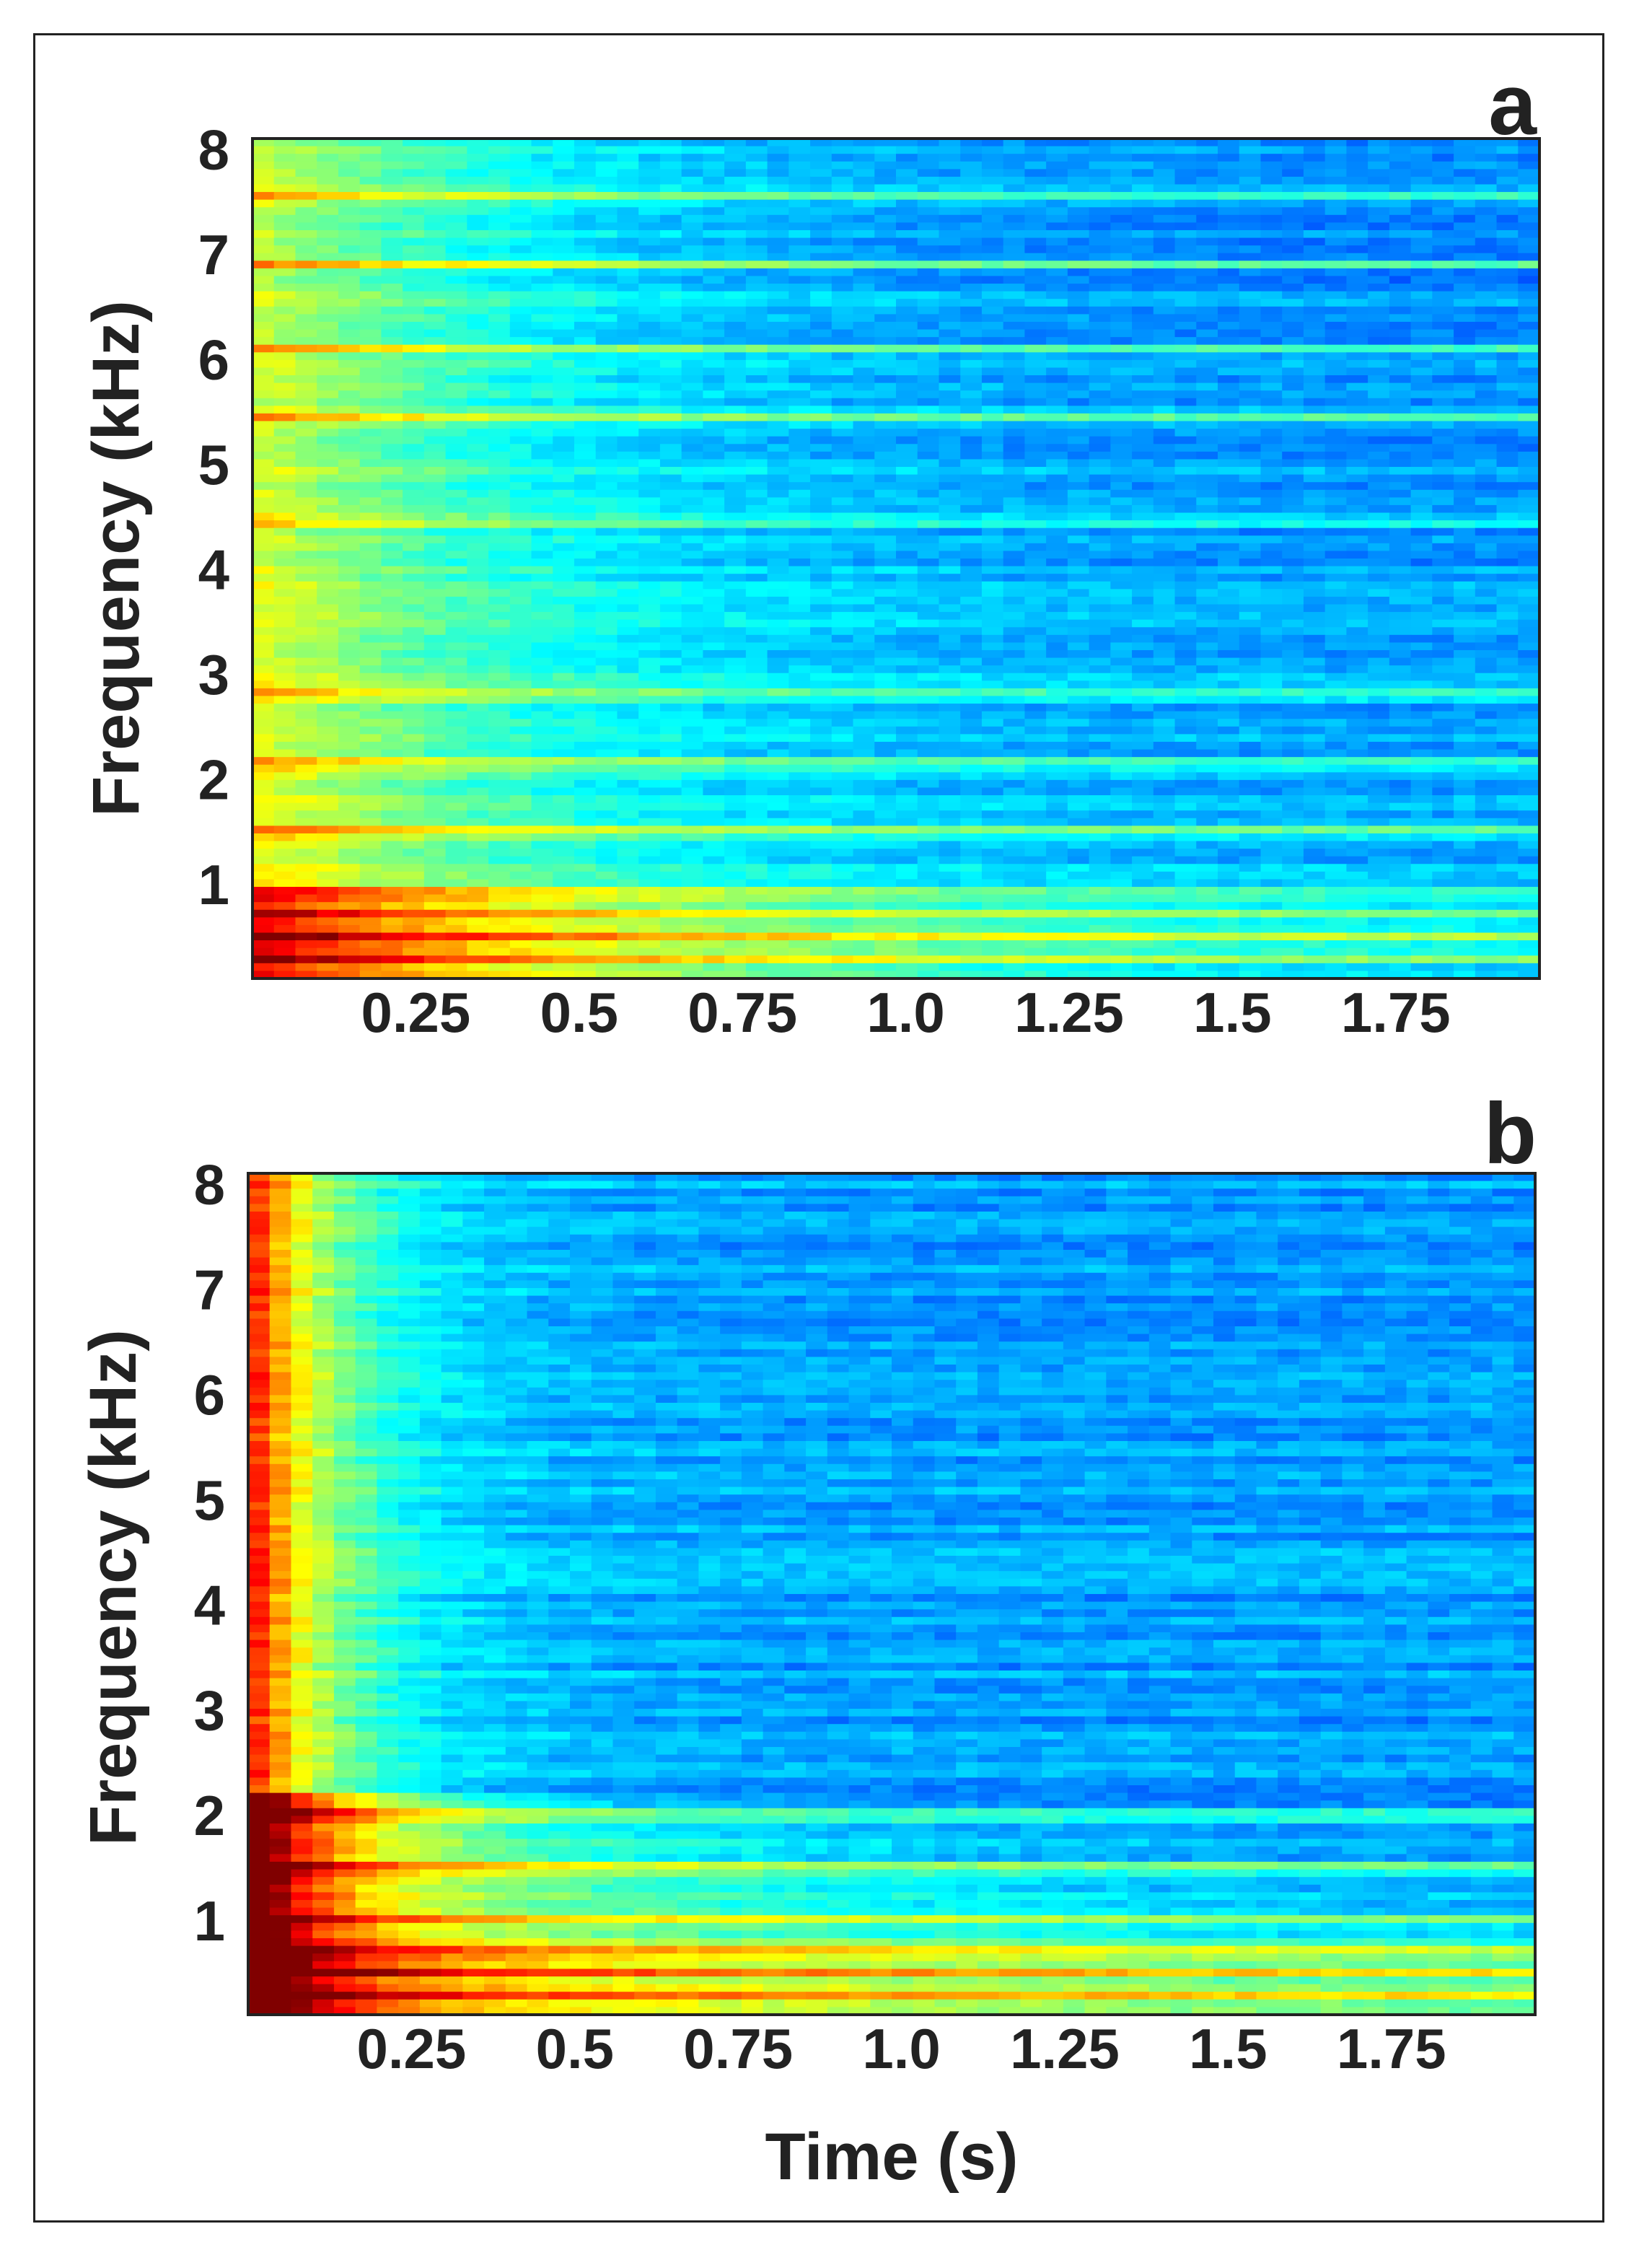 The width and height of the screenshot is (1652, 2255). What do you see at coordinates (1512, 104) in the screenshot?
I see `panel-label-a: a` at bounding box center [1512, 104].